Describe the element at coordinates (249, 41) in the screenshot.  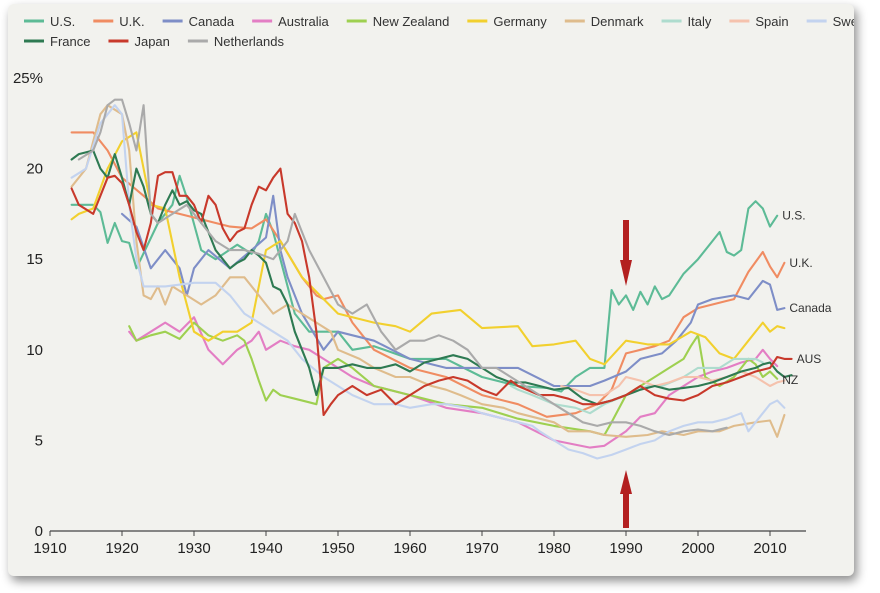
I see `legend-label-netherlands: Netherlands` at that location.